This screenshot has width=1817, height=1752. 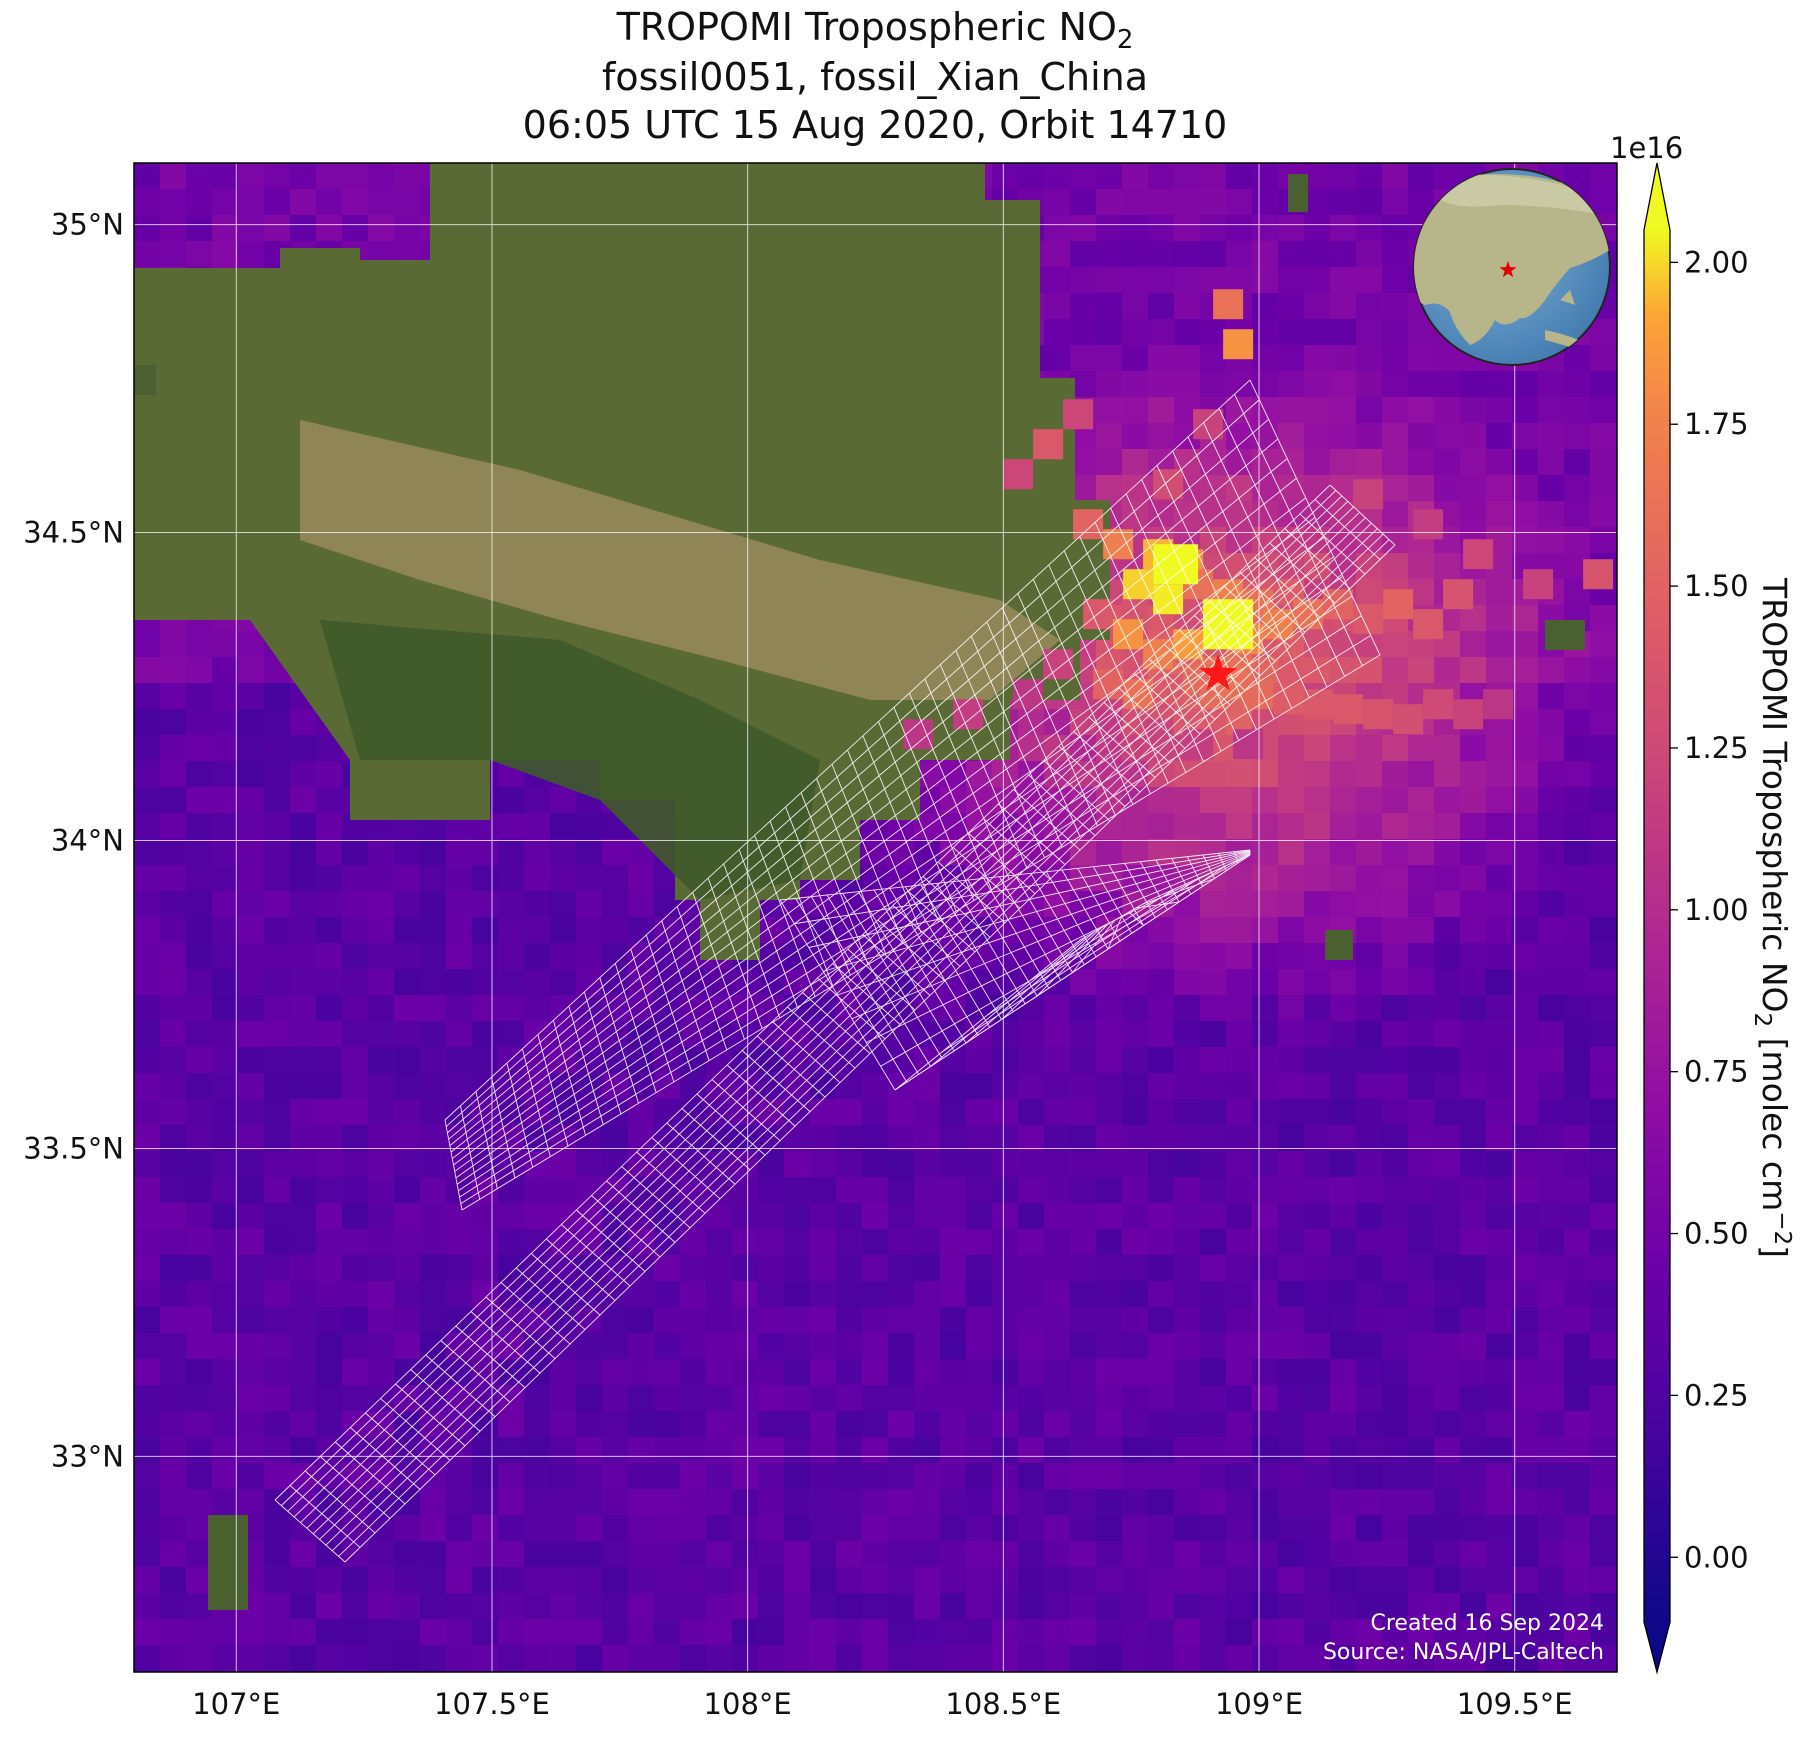 I want to click on longitude-tick-label: 109°E, so click(x=1259, y=1704).